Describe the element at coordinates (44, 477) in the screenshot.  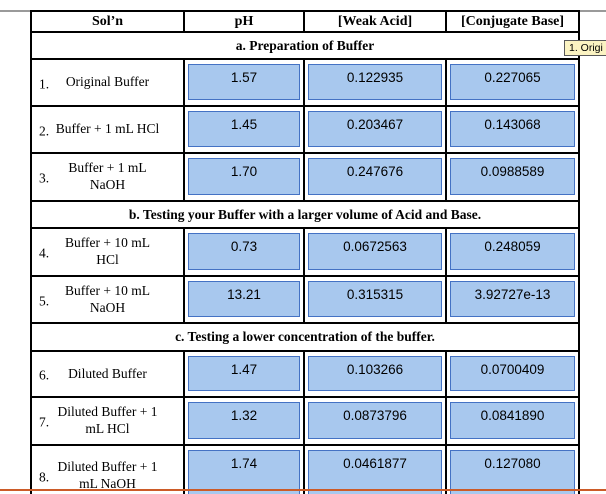
I see `row-number: 8.` at that location.